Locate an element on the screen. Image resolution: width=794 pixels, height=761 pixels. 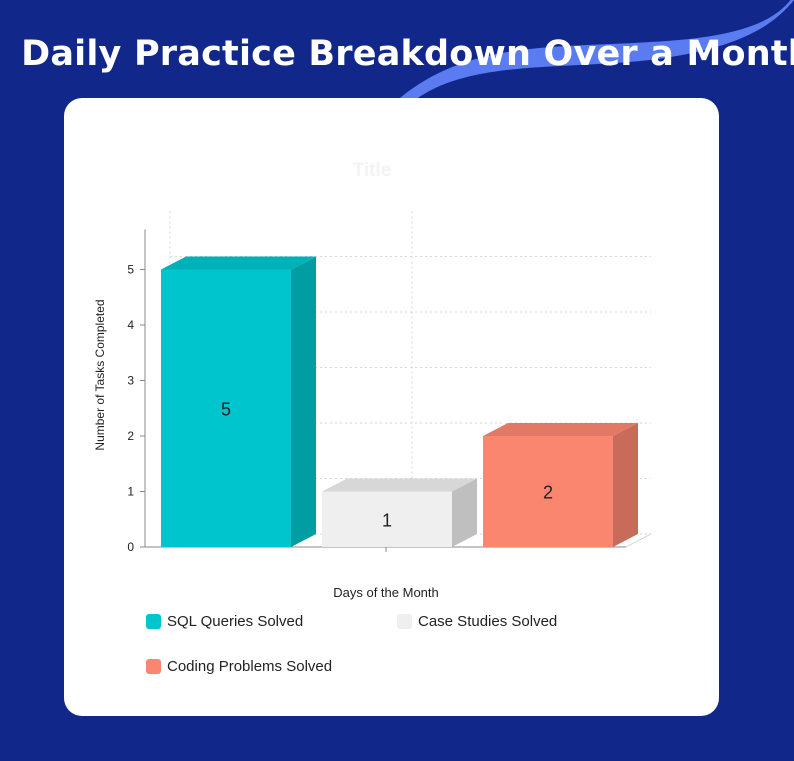
y-tick-label: 0 is located at coordinates (130, 547).